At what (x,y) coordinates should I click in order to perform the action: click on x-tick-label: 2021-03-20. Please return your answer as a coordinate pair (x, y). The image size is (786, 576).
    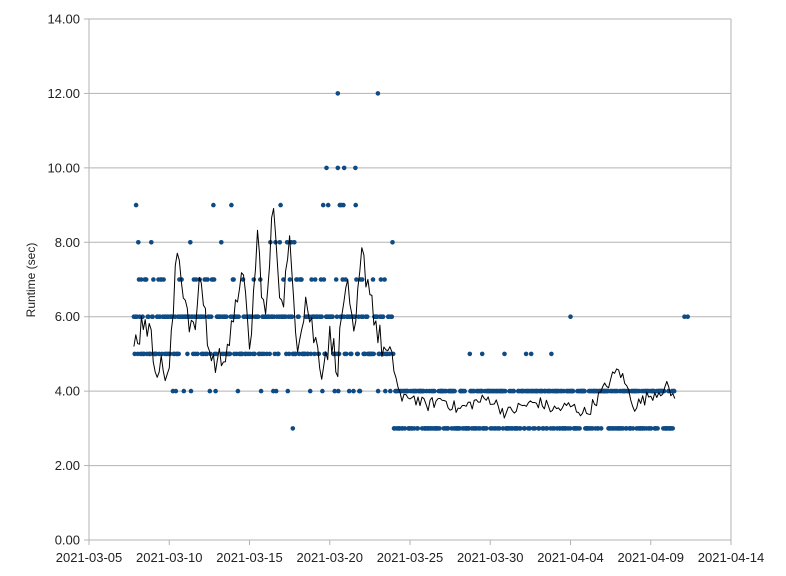
    Looking at the image, I should click on (330, 557).